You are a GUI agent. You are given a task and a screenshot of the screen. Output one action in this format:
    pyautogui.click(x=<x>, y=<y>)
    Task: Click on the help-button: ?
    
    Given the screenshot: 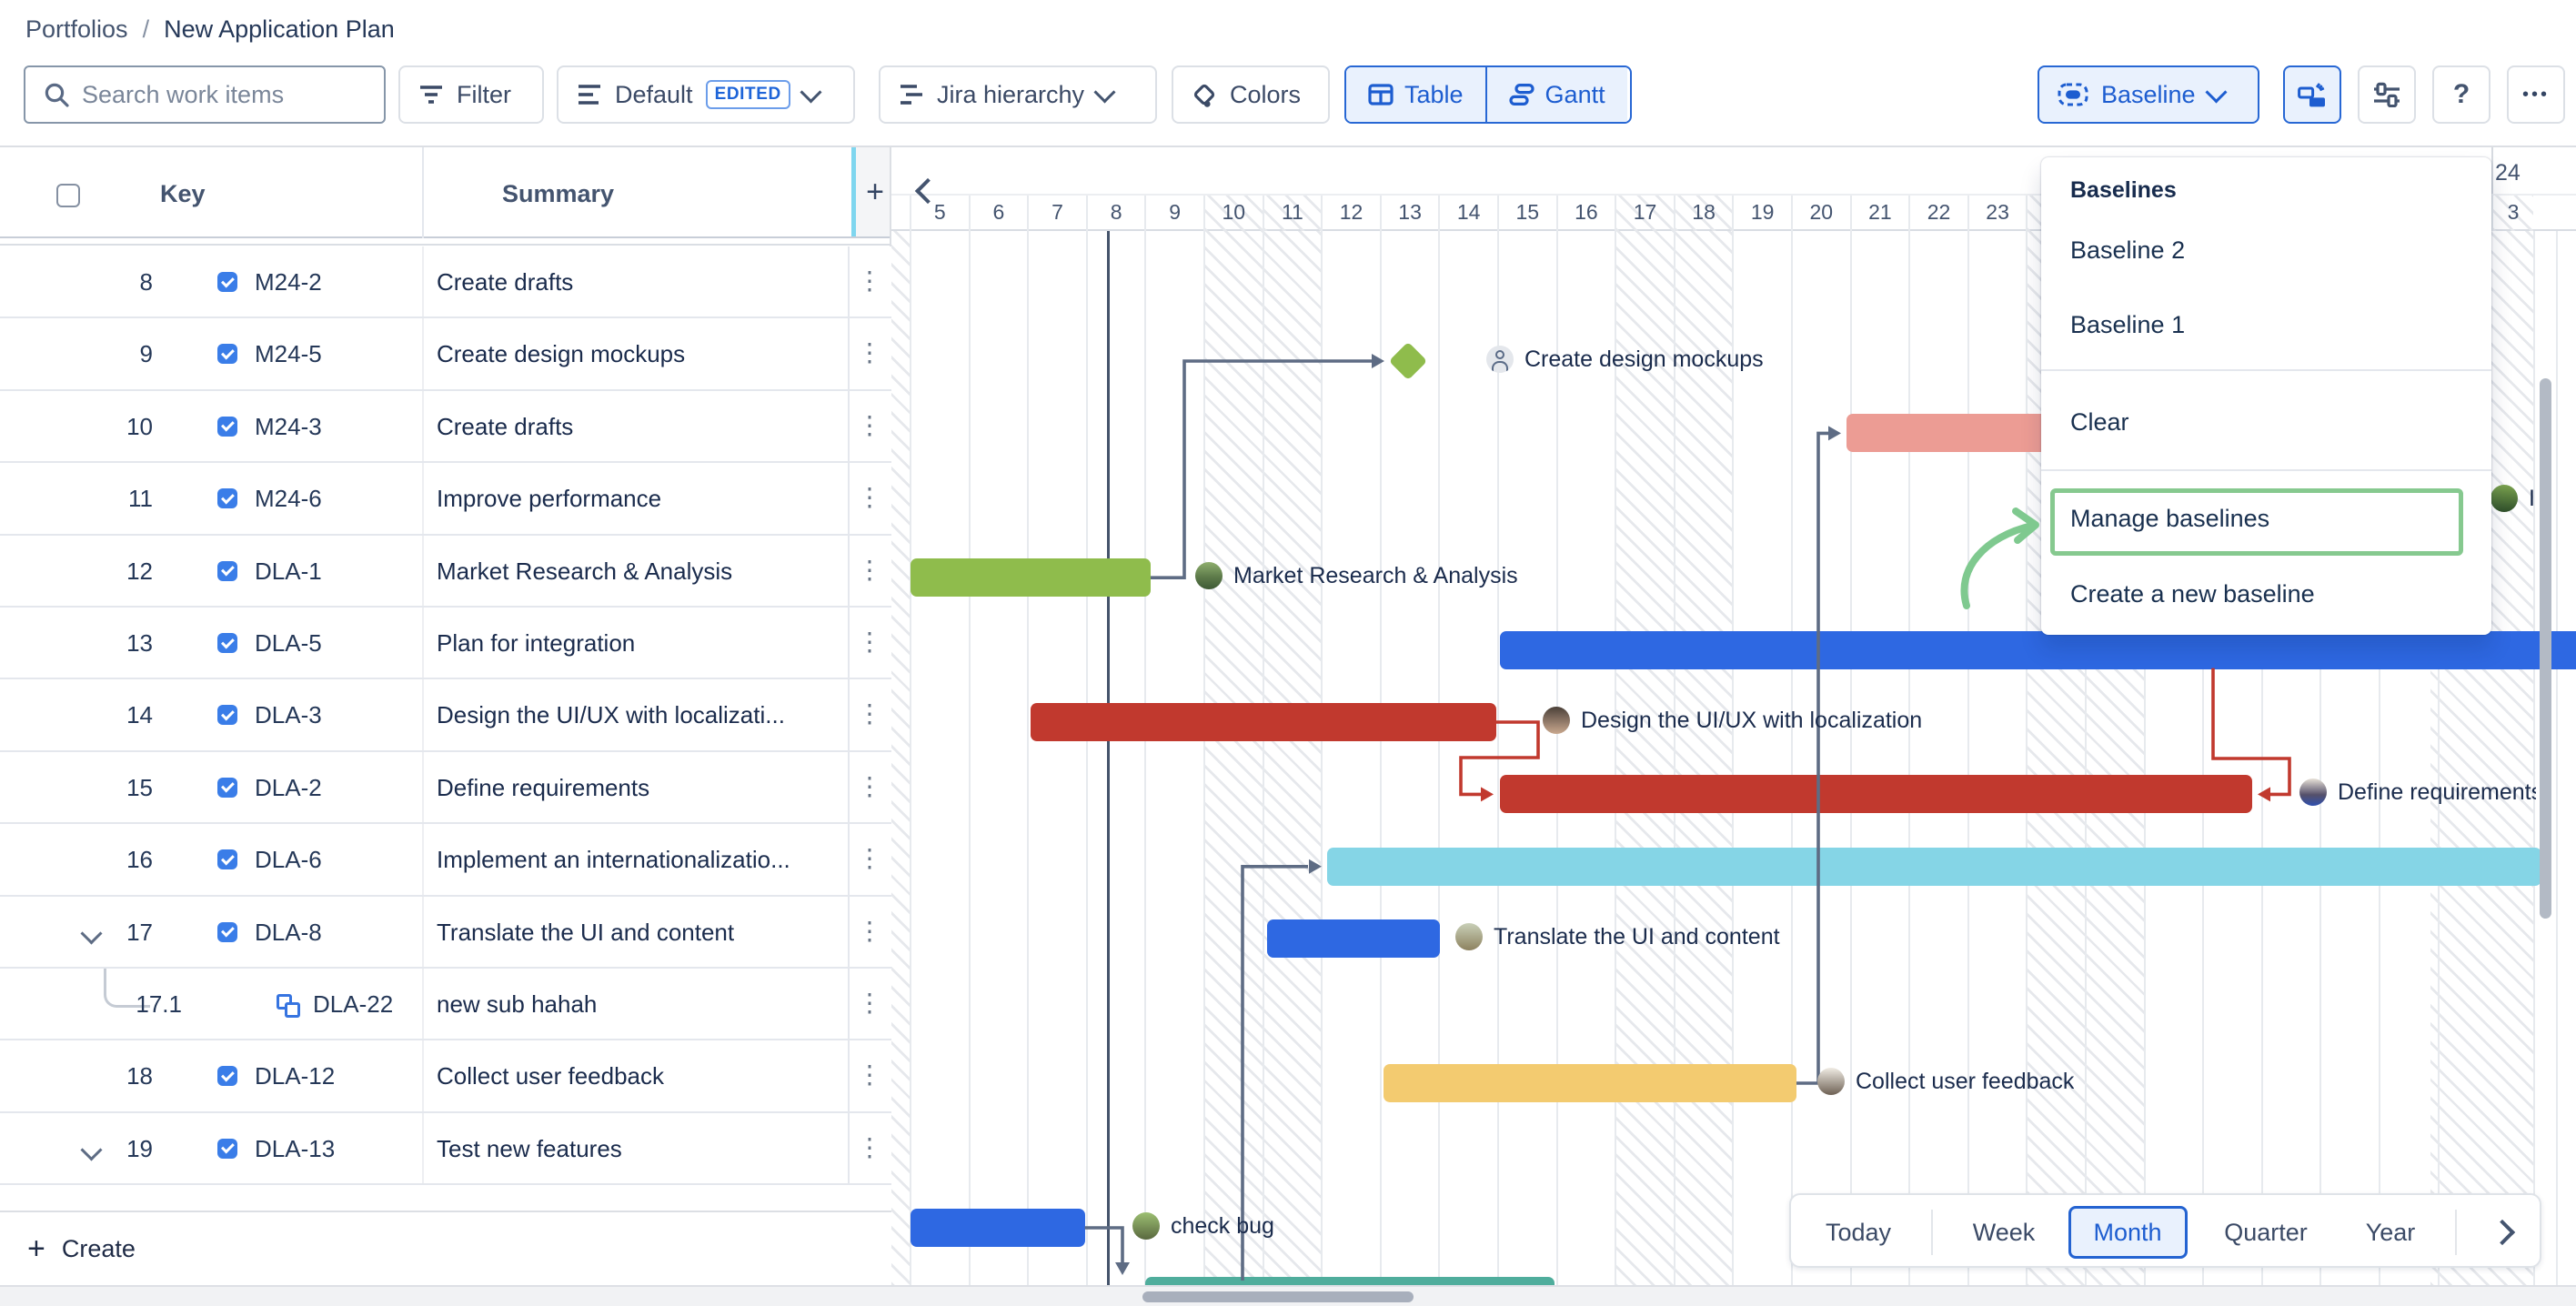 What is the action you would take?
    pyautogui.click(x=2461, y=94)
    